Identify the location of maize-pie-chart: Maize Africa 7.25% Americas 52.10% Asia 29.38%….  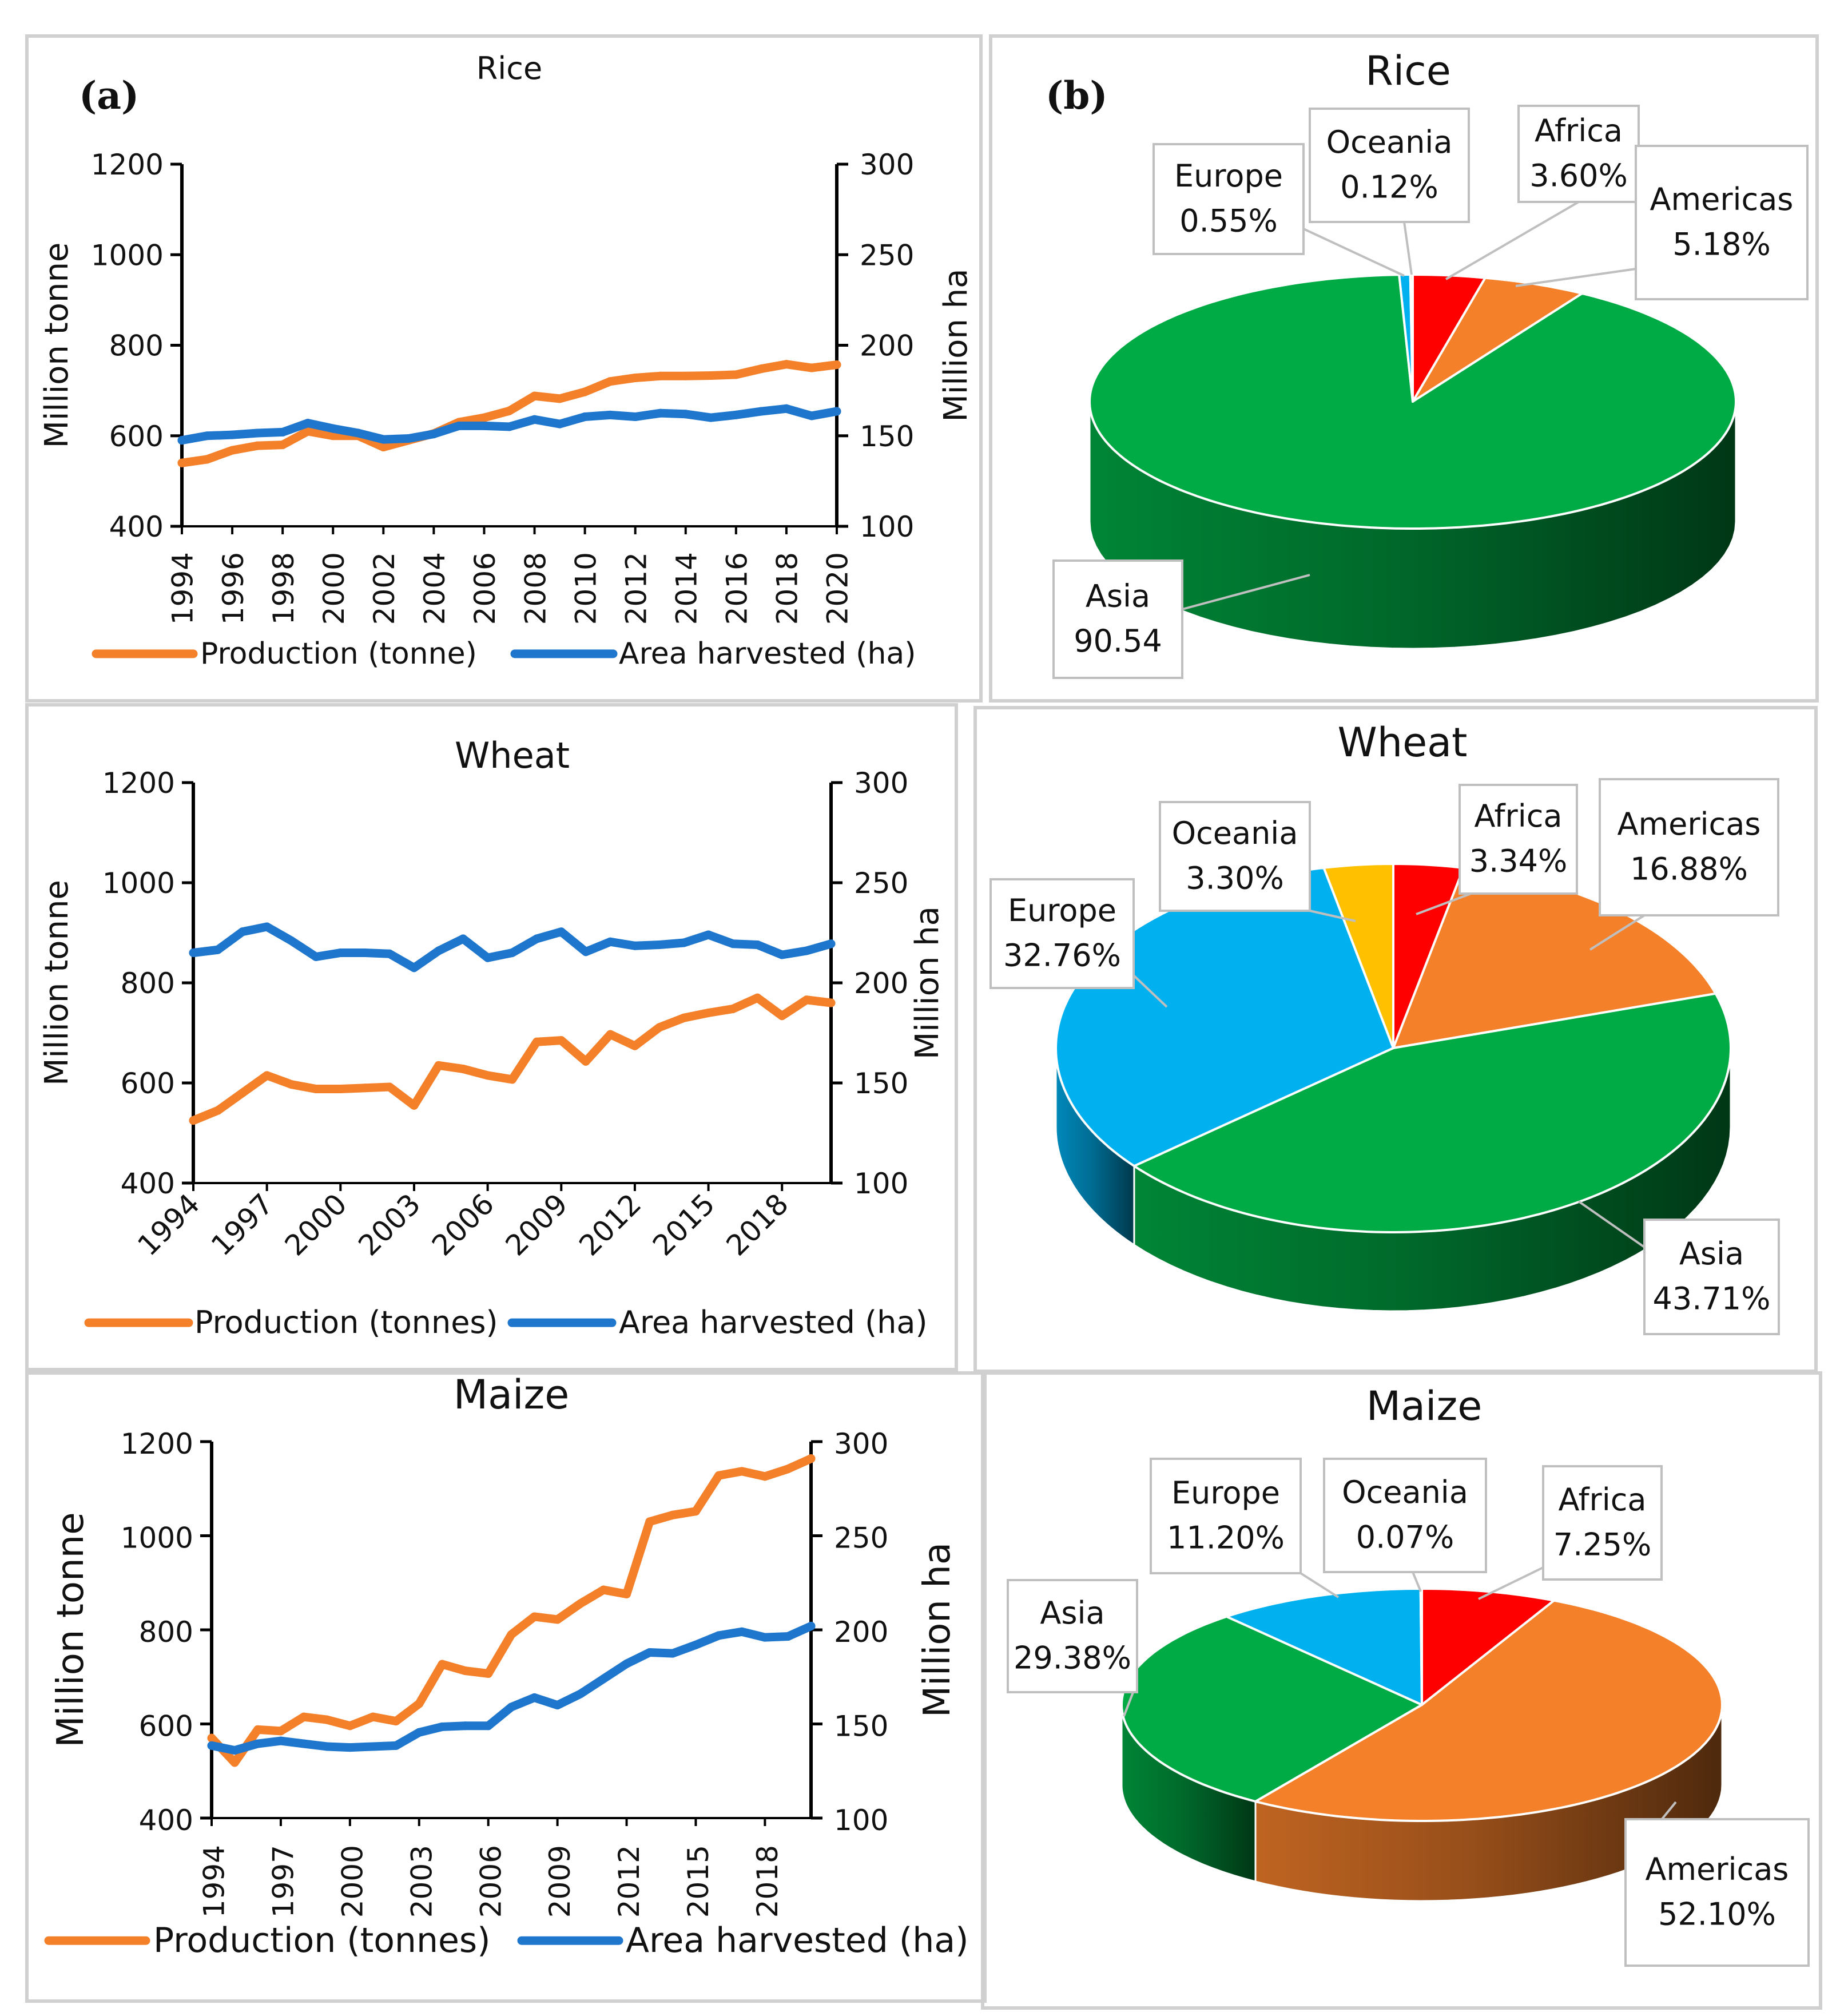
(1409, 1675).